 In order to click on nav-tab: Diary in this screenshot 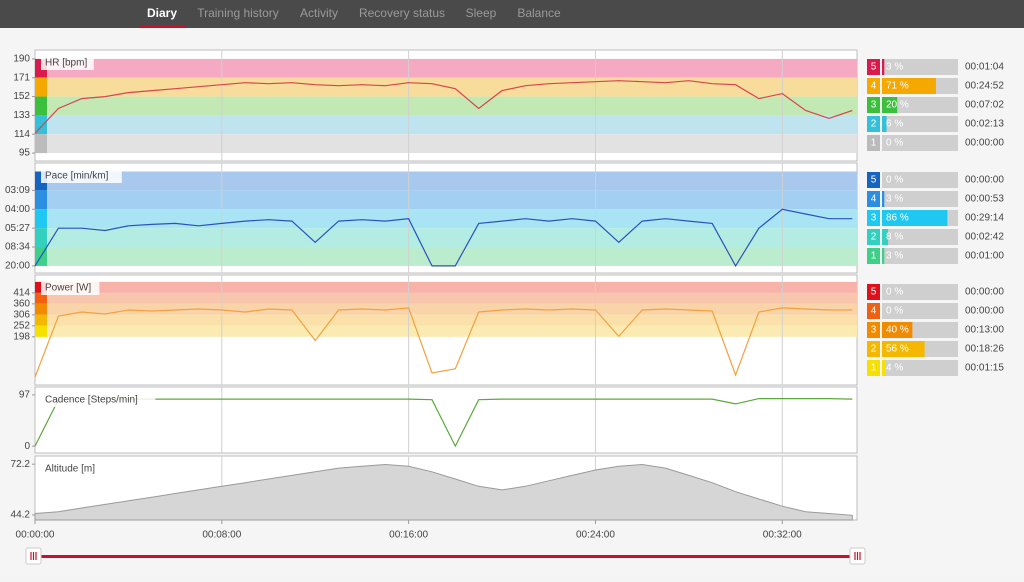, I will do `click(162, 13)`.